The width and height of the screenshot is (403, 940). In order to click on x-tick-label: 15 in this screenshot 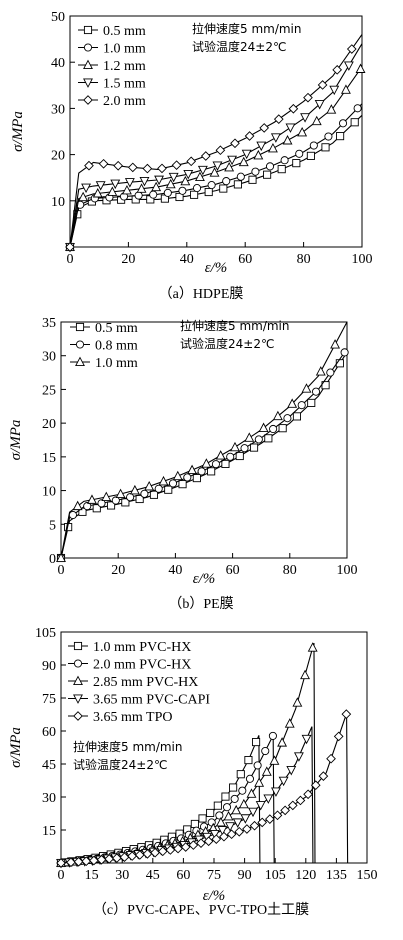, I will do `click(92, 875)`.